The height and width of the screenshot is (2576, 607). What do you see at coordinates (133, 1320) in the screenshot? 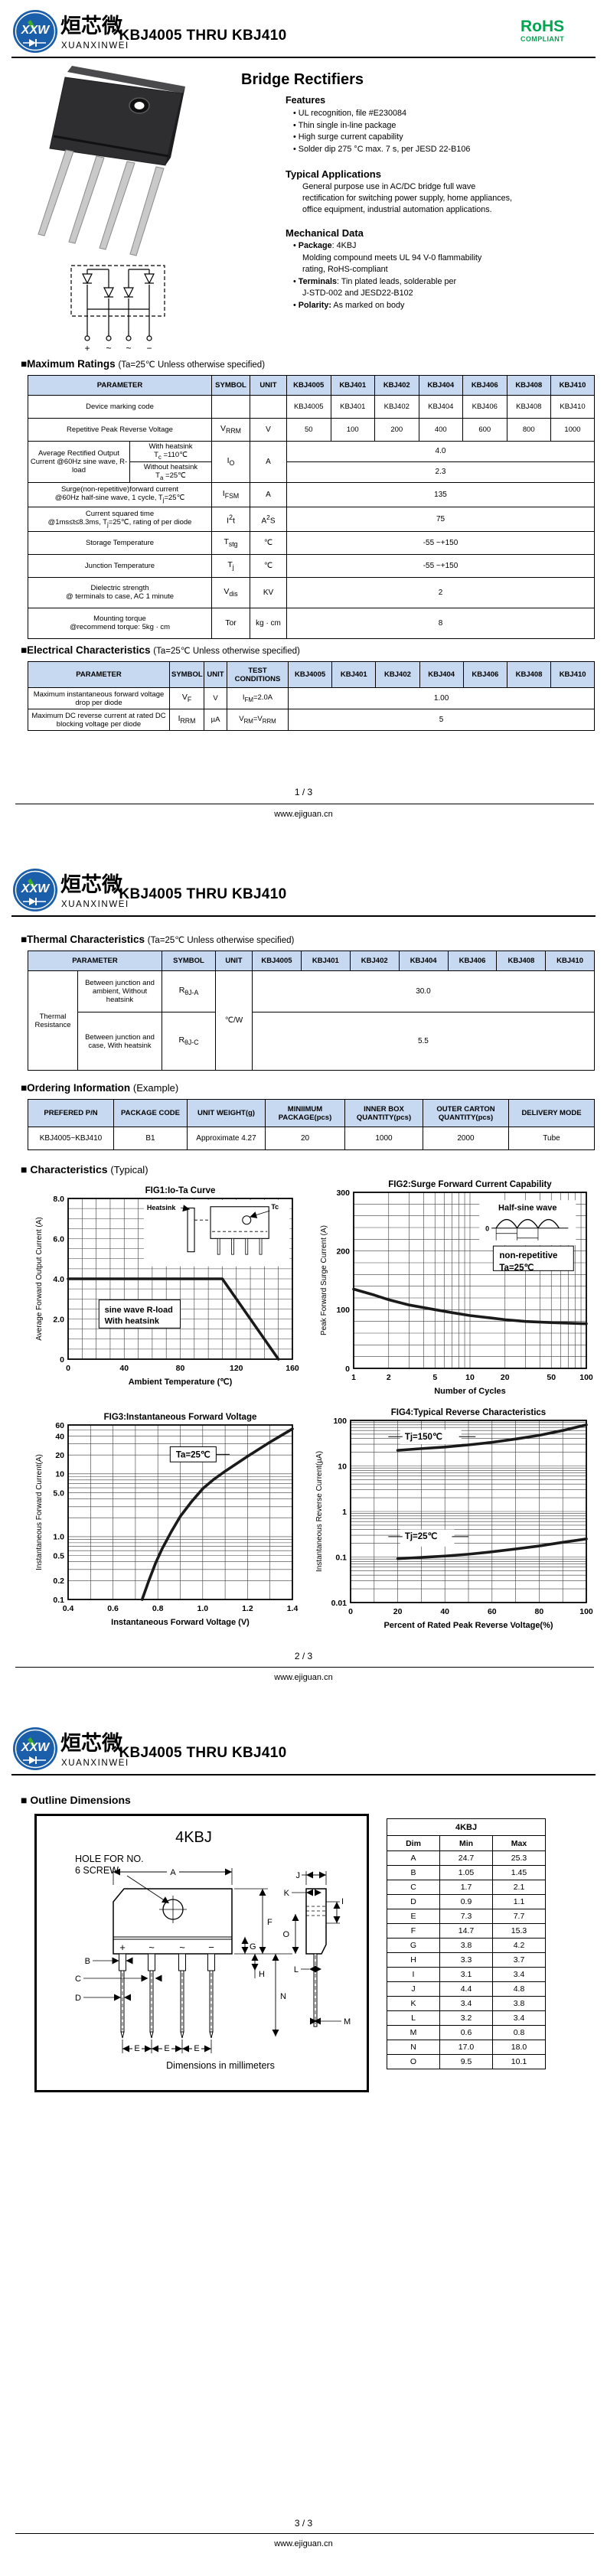
I see `annotation: With heatsink` at bounding box center [133, 1320].